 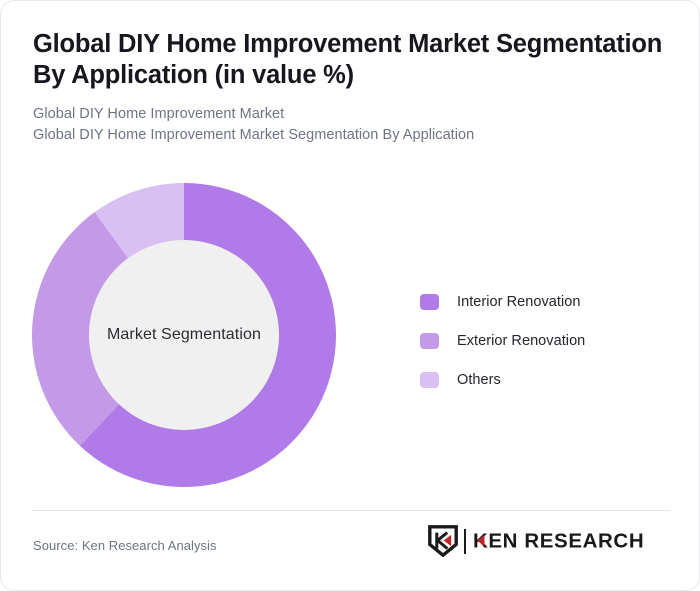 I want to click on svg-text: KEN RESEARCH, so click(x=558, y=541).